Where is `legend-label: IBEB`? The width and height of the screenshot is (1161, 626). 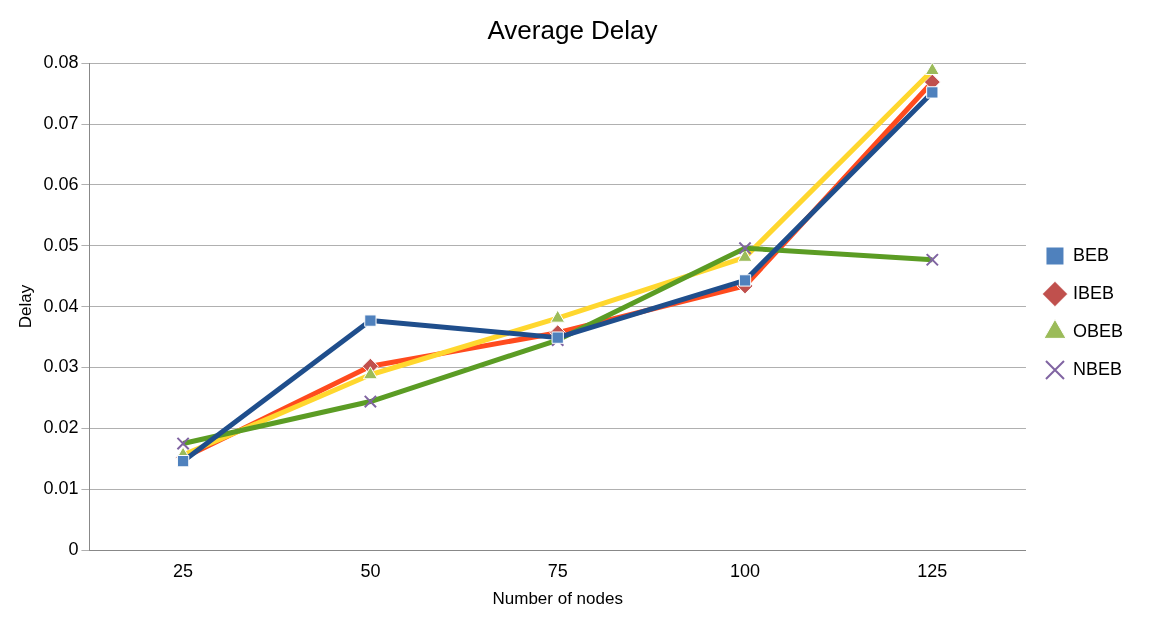
legend-label: IBEB is located at coordinates (1093, 292).